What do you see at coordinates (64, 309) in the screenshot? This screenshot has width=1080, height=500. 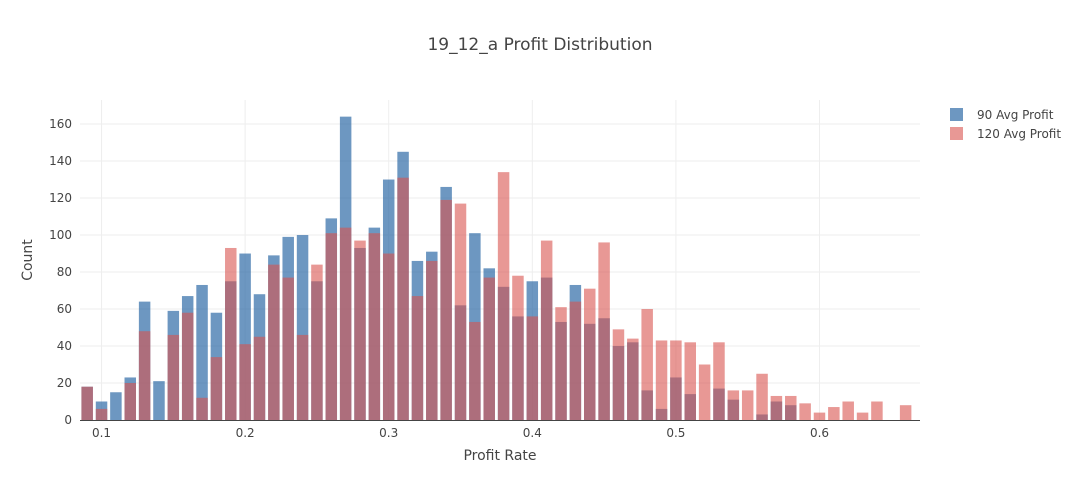 I see `y-tick-label: 60` at bounding box center [64, 309].